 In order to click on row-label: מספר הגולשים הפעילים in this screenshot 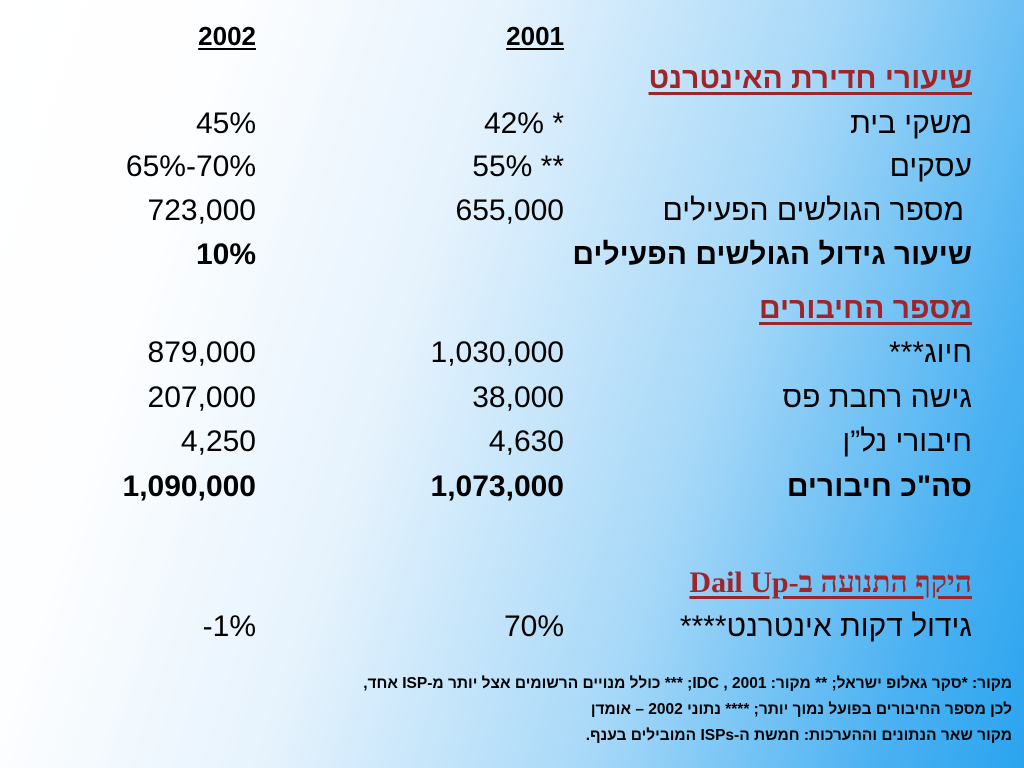, I will do `click(813, 210)`.